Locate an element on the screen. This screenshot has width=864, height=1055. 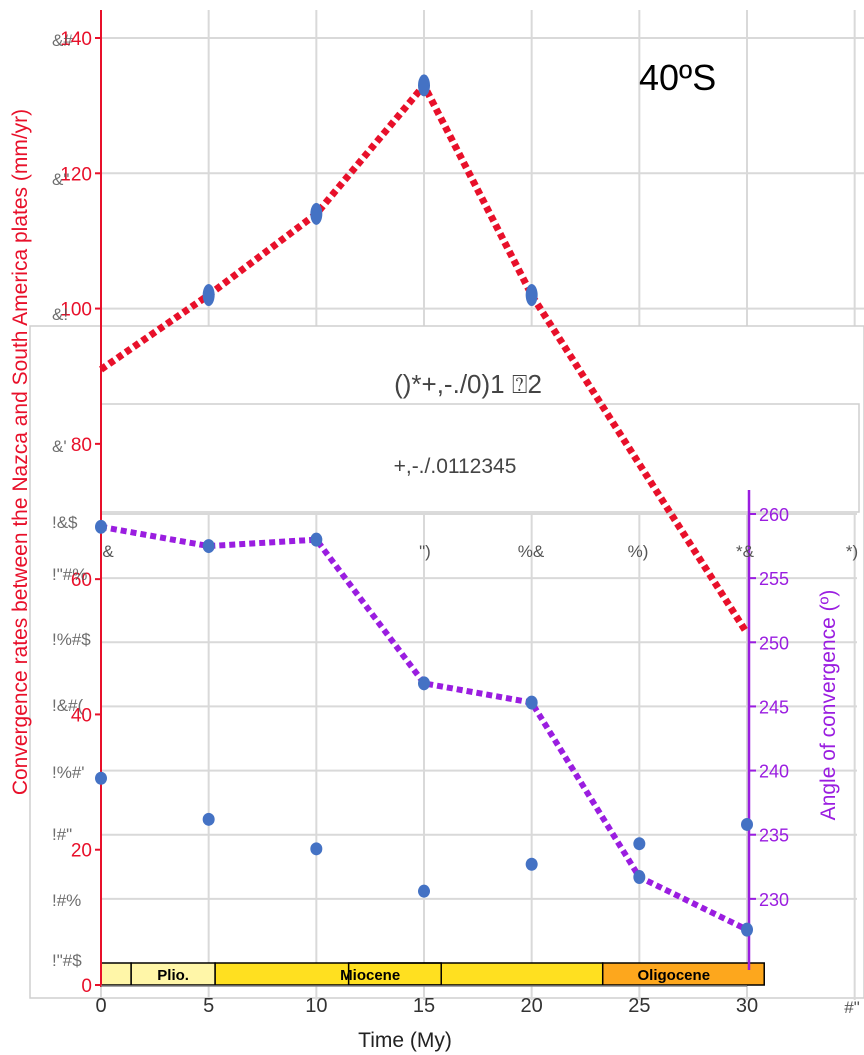
left-tick-label: 140 is located at coordinates (76, 39).